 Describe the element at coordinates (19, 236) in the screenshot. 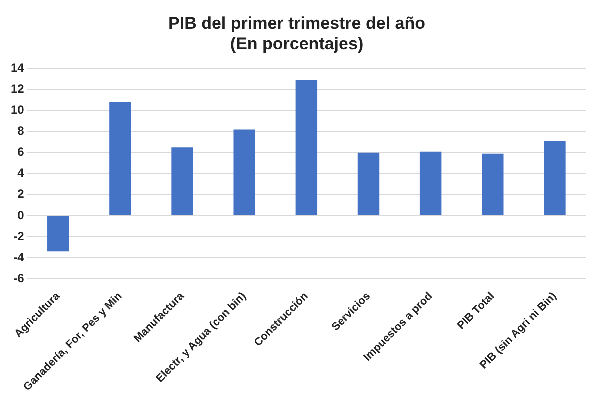

I see `y-tick-label: -2` at that location.